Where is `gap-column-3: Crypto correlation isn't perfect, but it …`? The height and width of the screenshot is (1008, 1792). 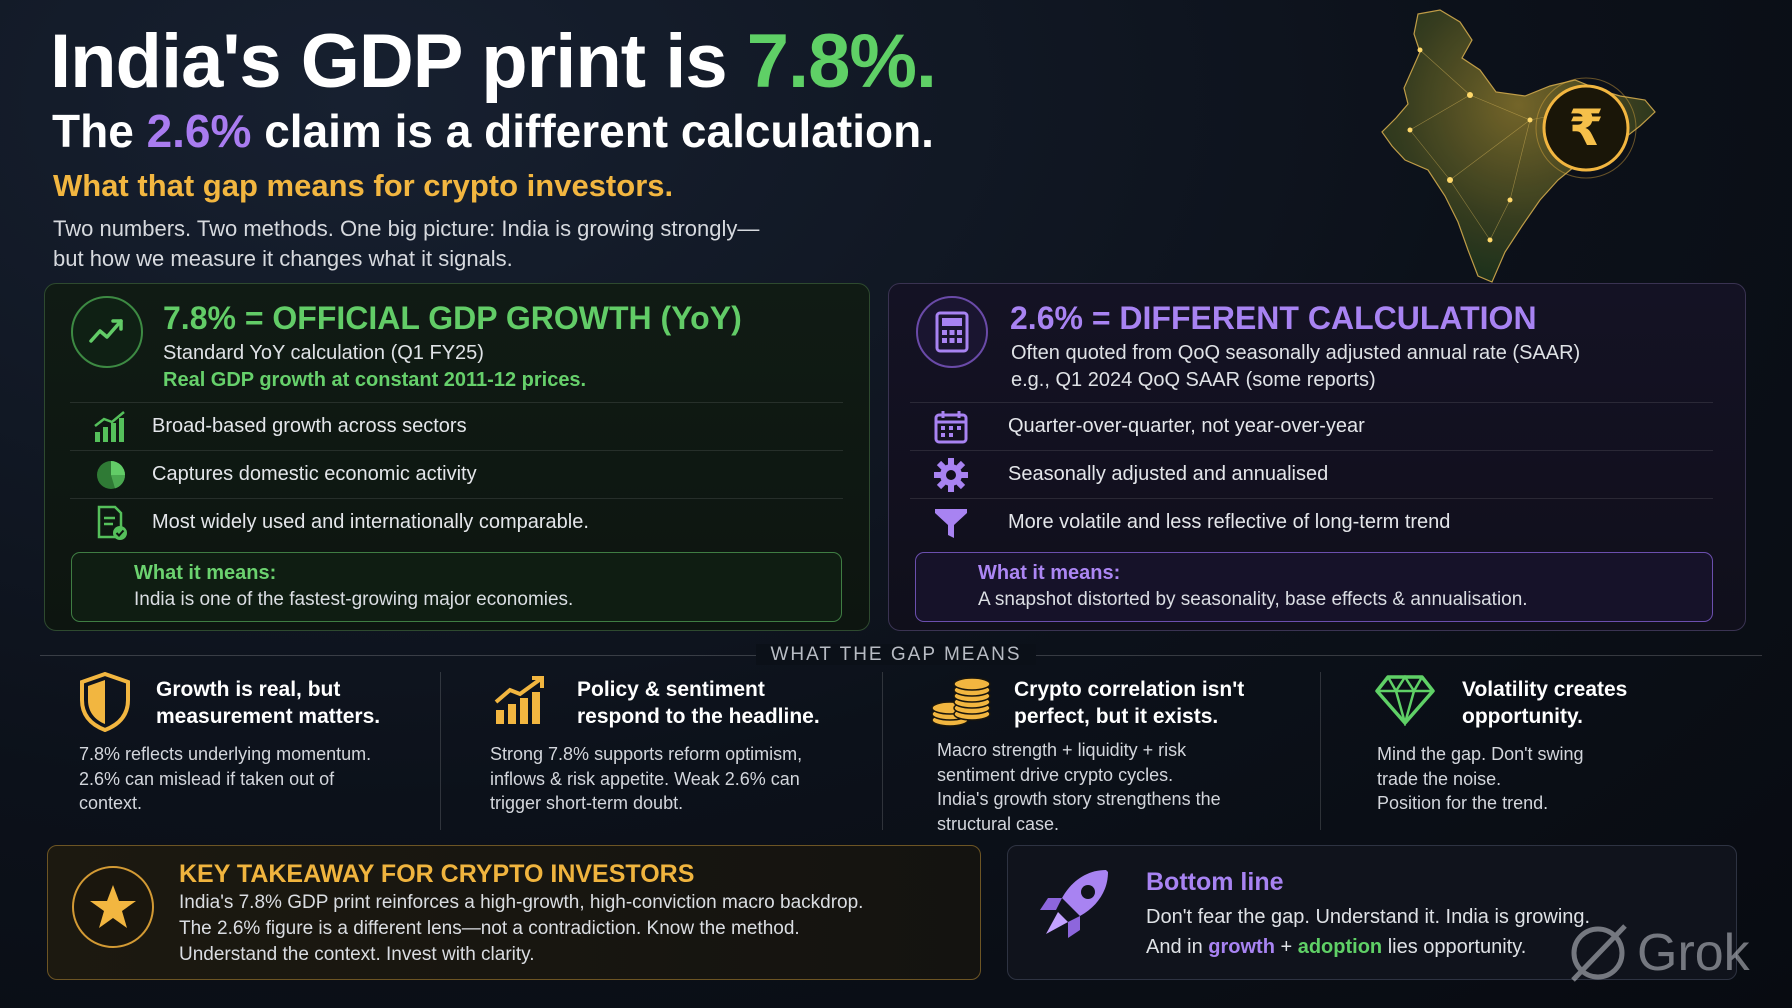 gap-column-3: Crypto correlation isn't perfect, but it … is located at coordinates (1120, 752).